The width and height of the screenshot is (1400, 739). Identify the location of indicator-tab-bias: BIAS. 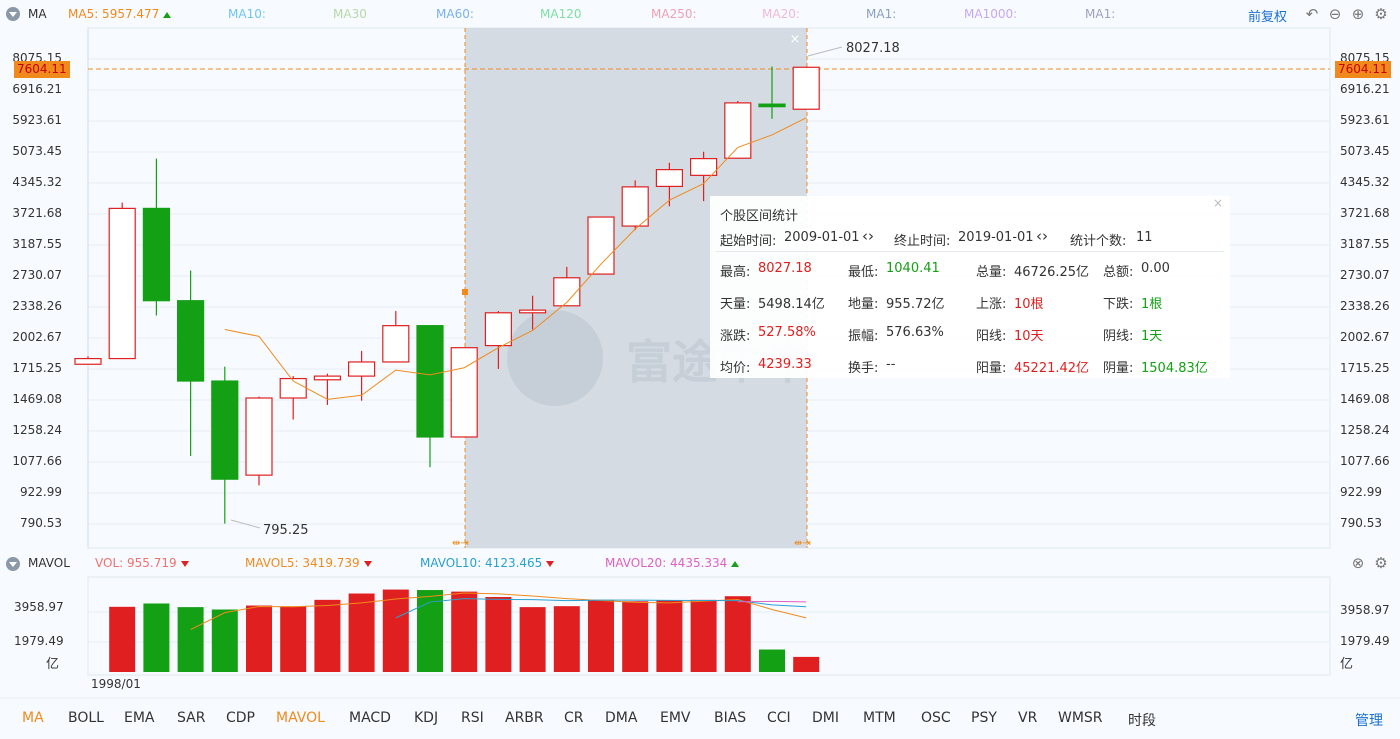
(730, 718).